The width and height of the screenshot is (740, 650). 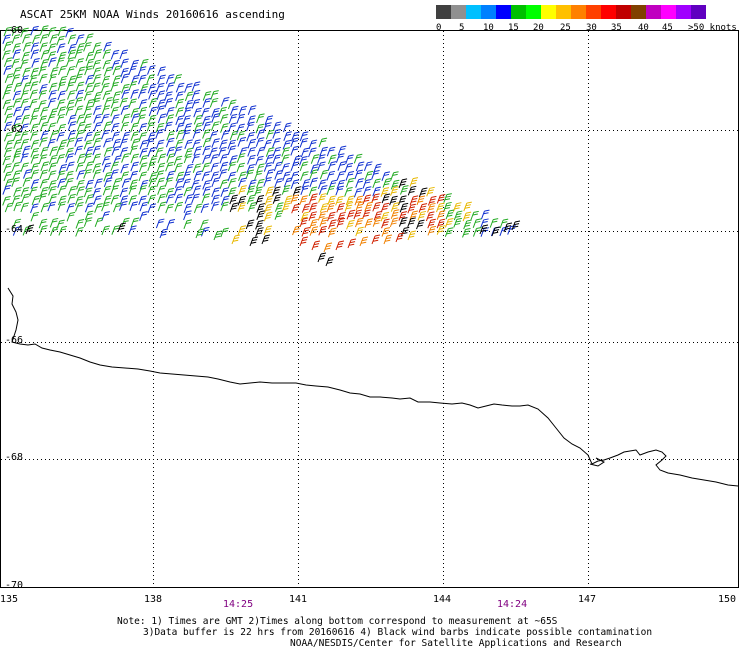 I want to click on lon-label: 144, so click(x=442, y=599).